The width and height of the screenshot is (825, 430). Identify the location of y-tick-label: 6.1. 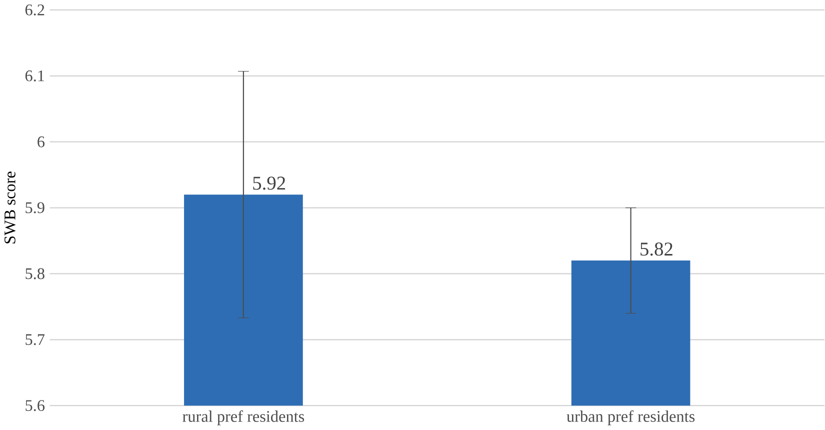
(34, 76).